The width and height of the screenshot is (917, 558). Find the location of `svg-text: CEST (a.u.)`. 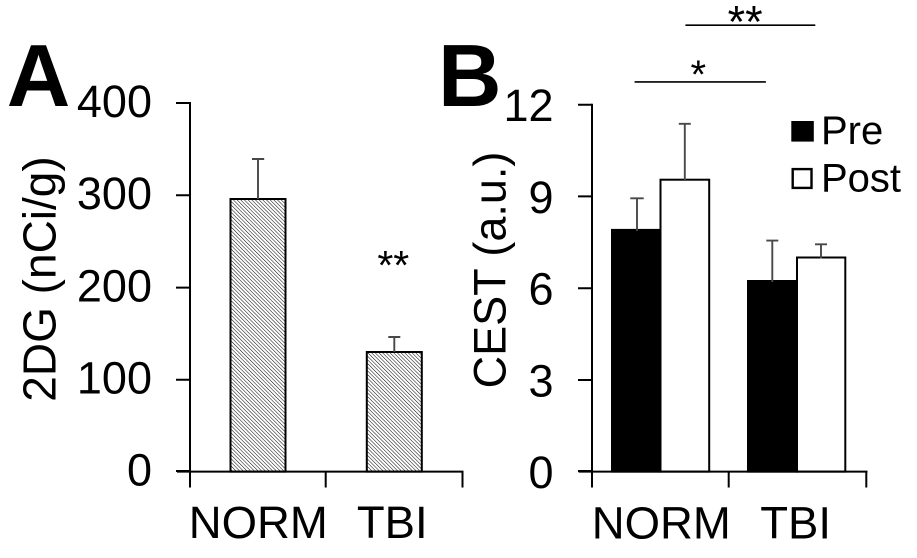

svg-text: CEST (a.u.) is located at coordinates (490, 270).